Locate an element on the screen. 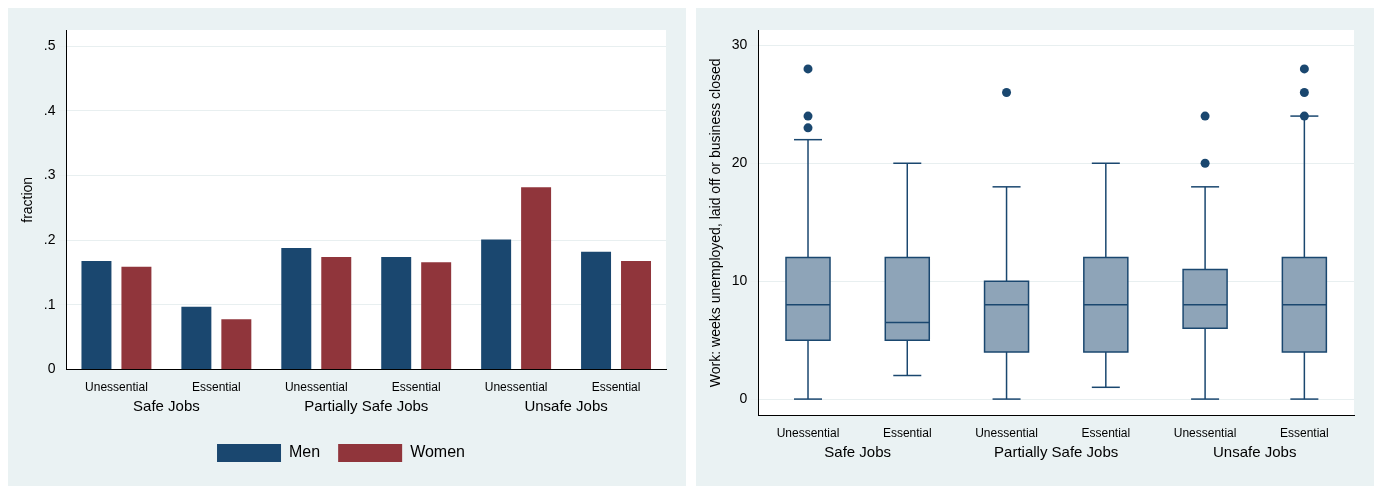  y-axis-title: Work: weeks unemployed, laid off or business closed is located at coordinates (715, 223).